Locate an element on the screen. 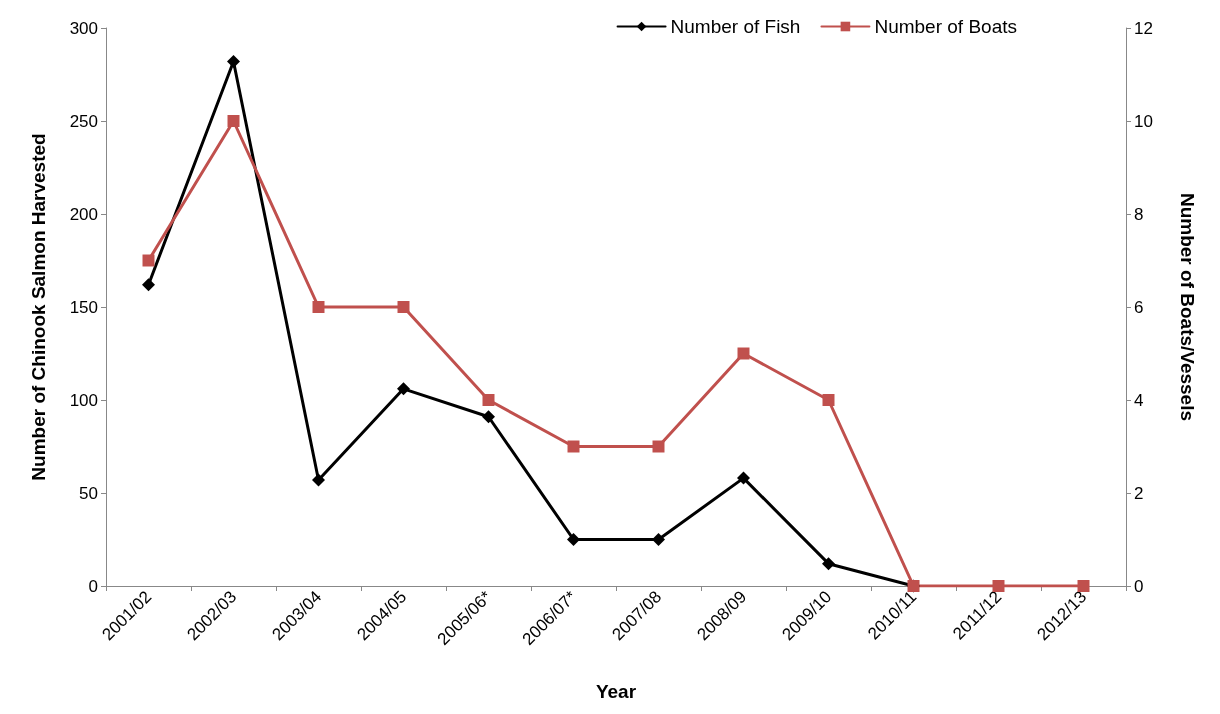  x-axis-title: Year is located at coordinates (616, 691).